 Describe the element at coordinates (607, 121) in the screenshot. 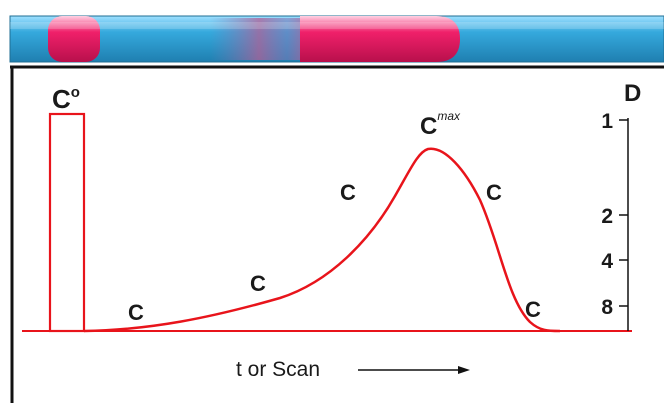

I see `dilution-tick-label-1: 1` at that location.